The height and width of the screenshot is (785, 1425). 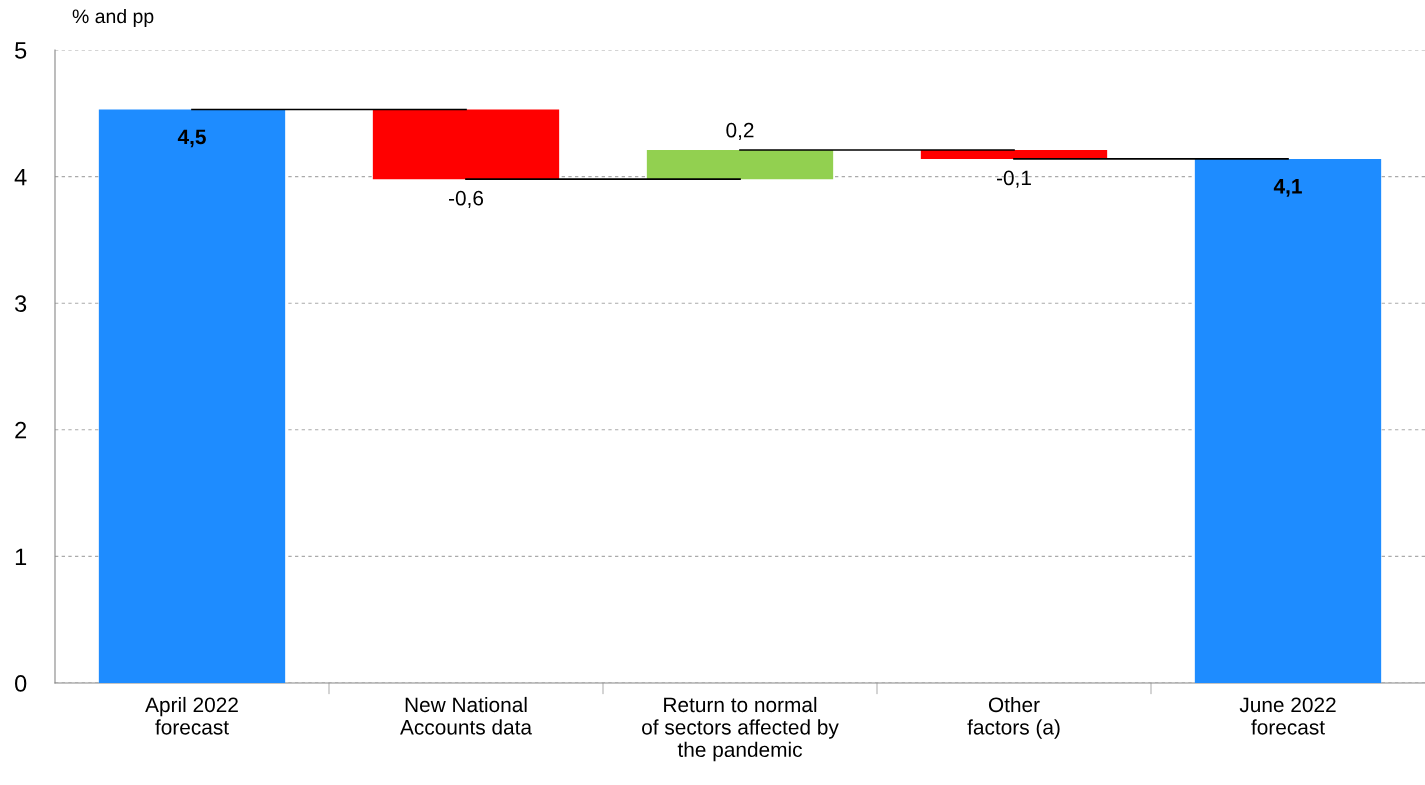 What do you see at coordinates (1287, 716) in the screenshot?
I see `x-tick-label: June 2022 forecast` at bounding box center [1287, 716].